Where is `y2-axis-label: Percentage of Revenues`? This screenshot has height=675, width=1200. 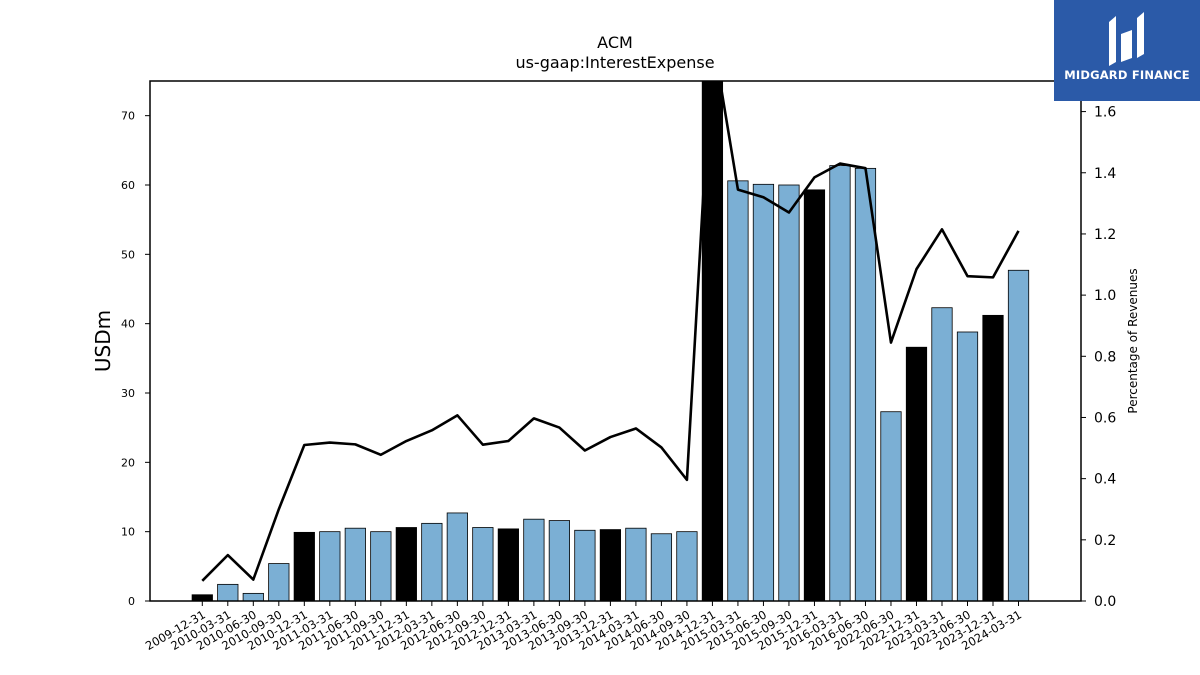 y2-axis-label: Percentage of Revenues is located at coordinates (1133, 340).